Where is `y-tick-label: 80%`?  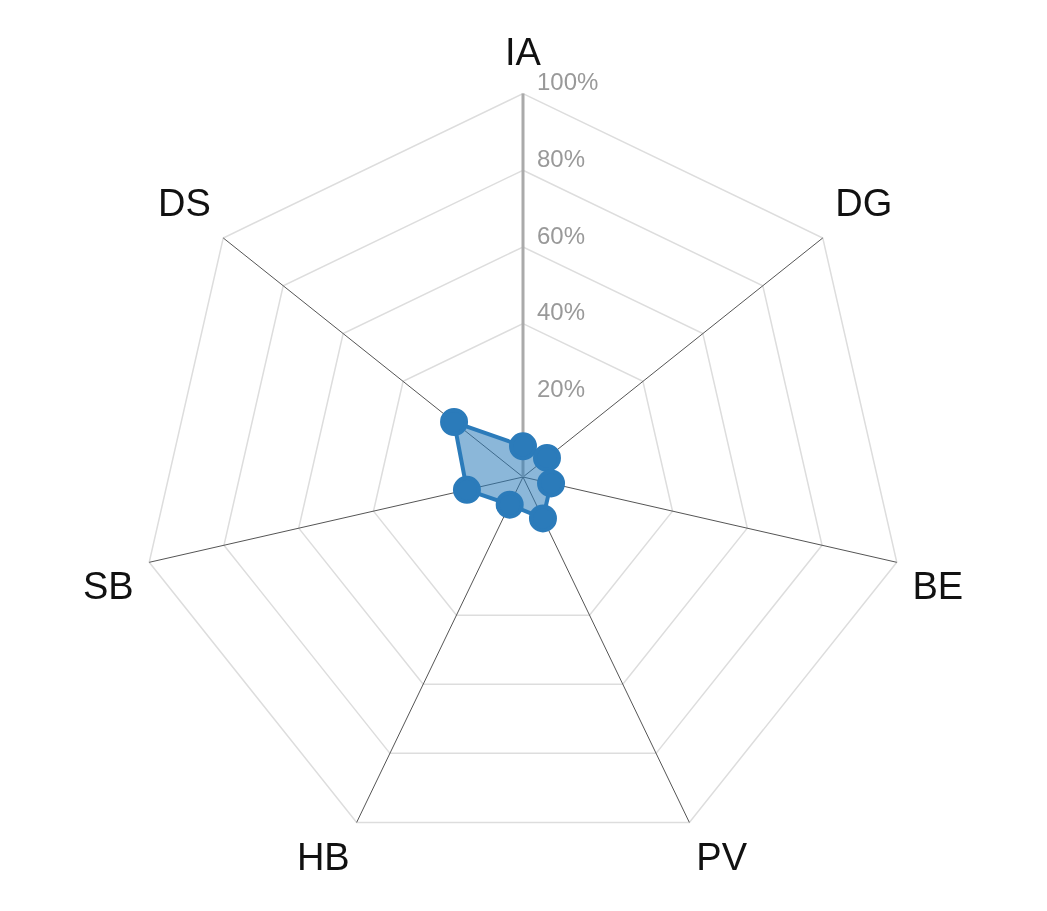
y-tick-label: 80% is located at coordinates (561, 158).